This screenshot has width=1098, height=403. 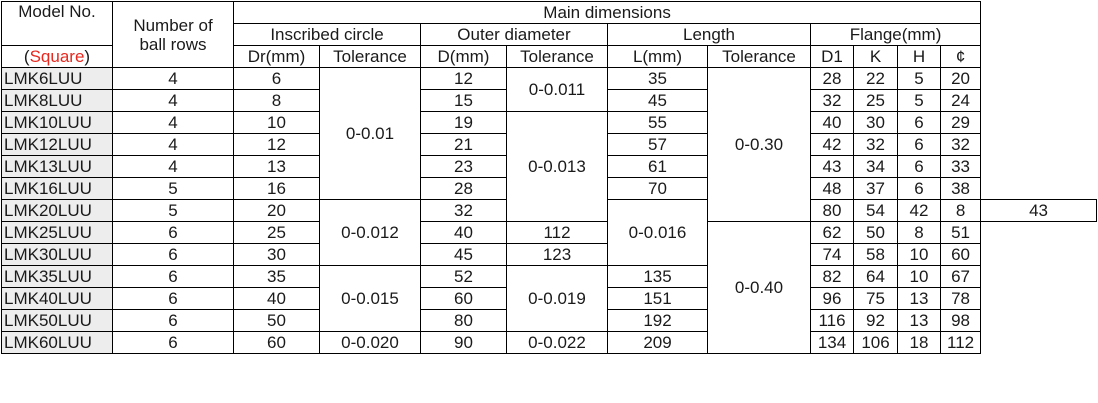 What do you see at coordinates (875, 320) in the screenshot?
I see `k-cell: 92` at bounding box center [875, 320].